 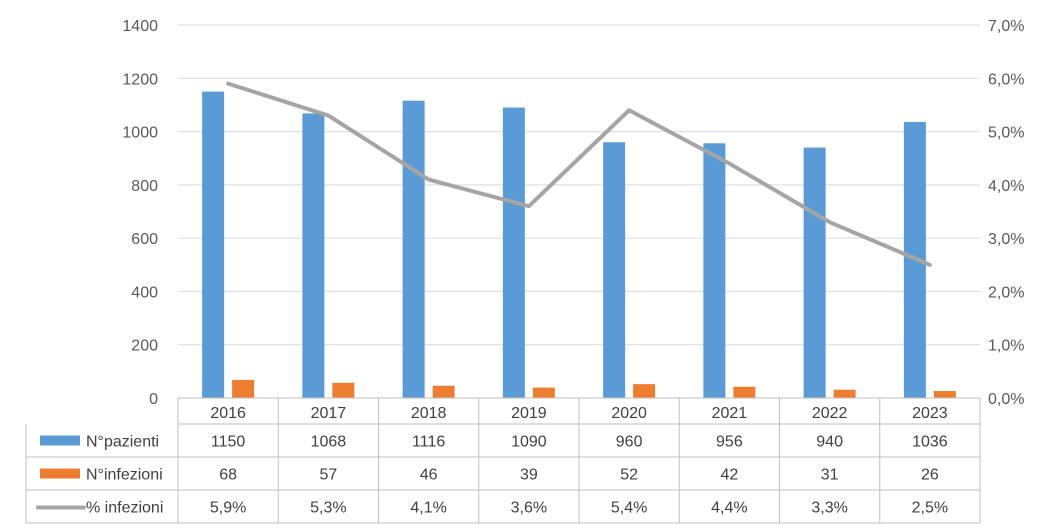 I want to click on table-cell-value: 3,6%, so click(x=529, y=508).